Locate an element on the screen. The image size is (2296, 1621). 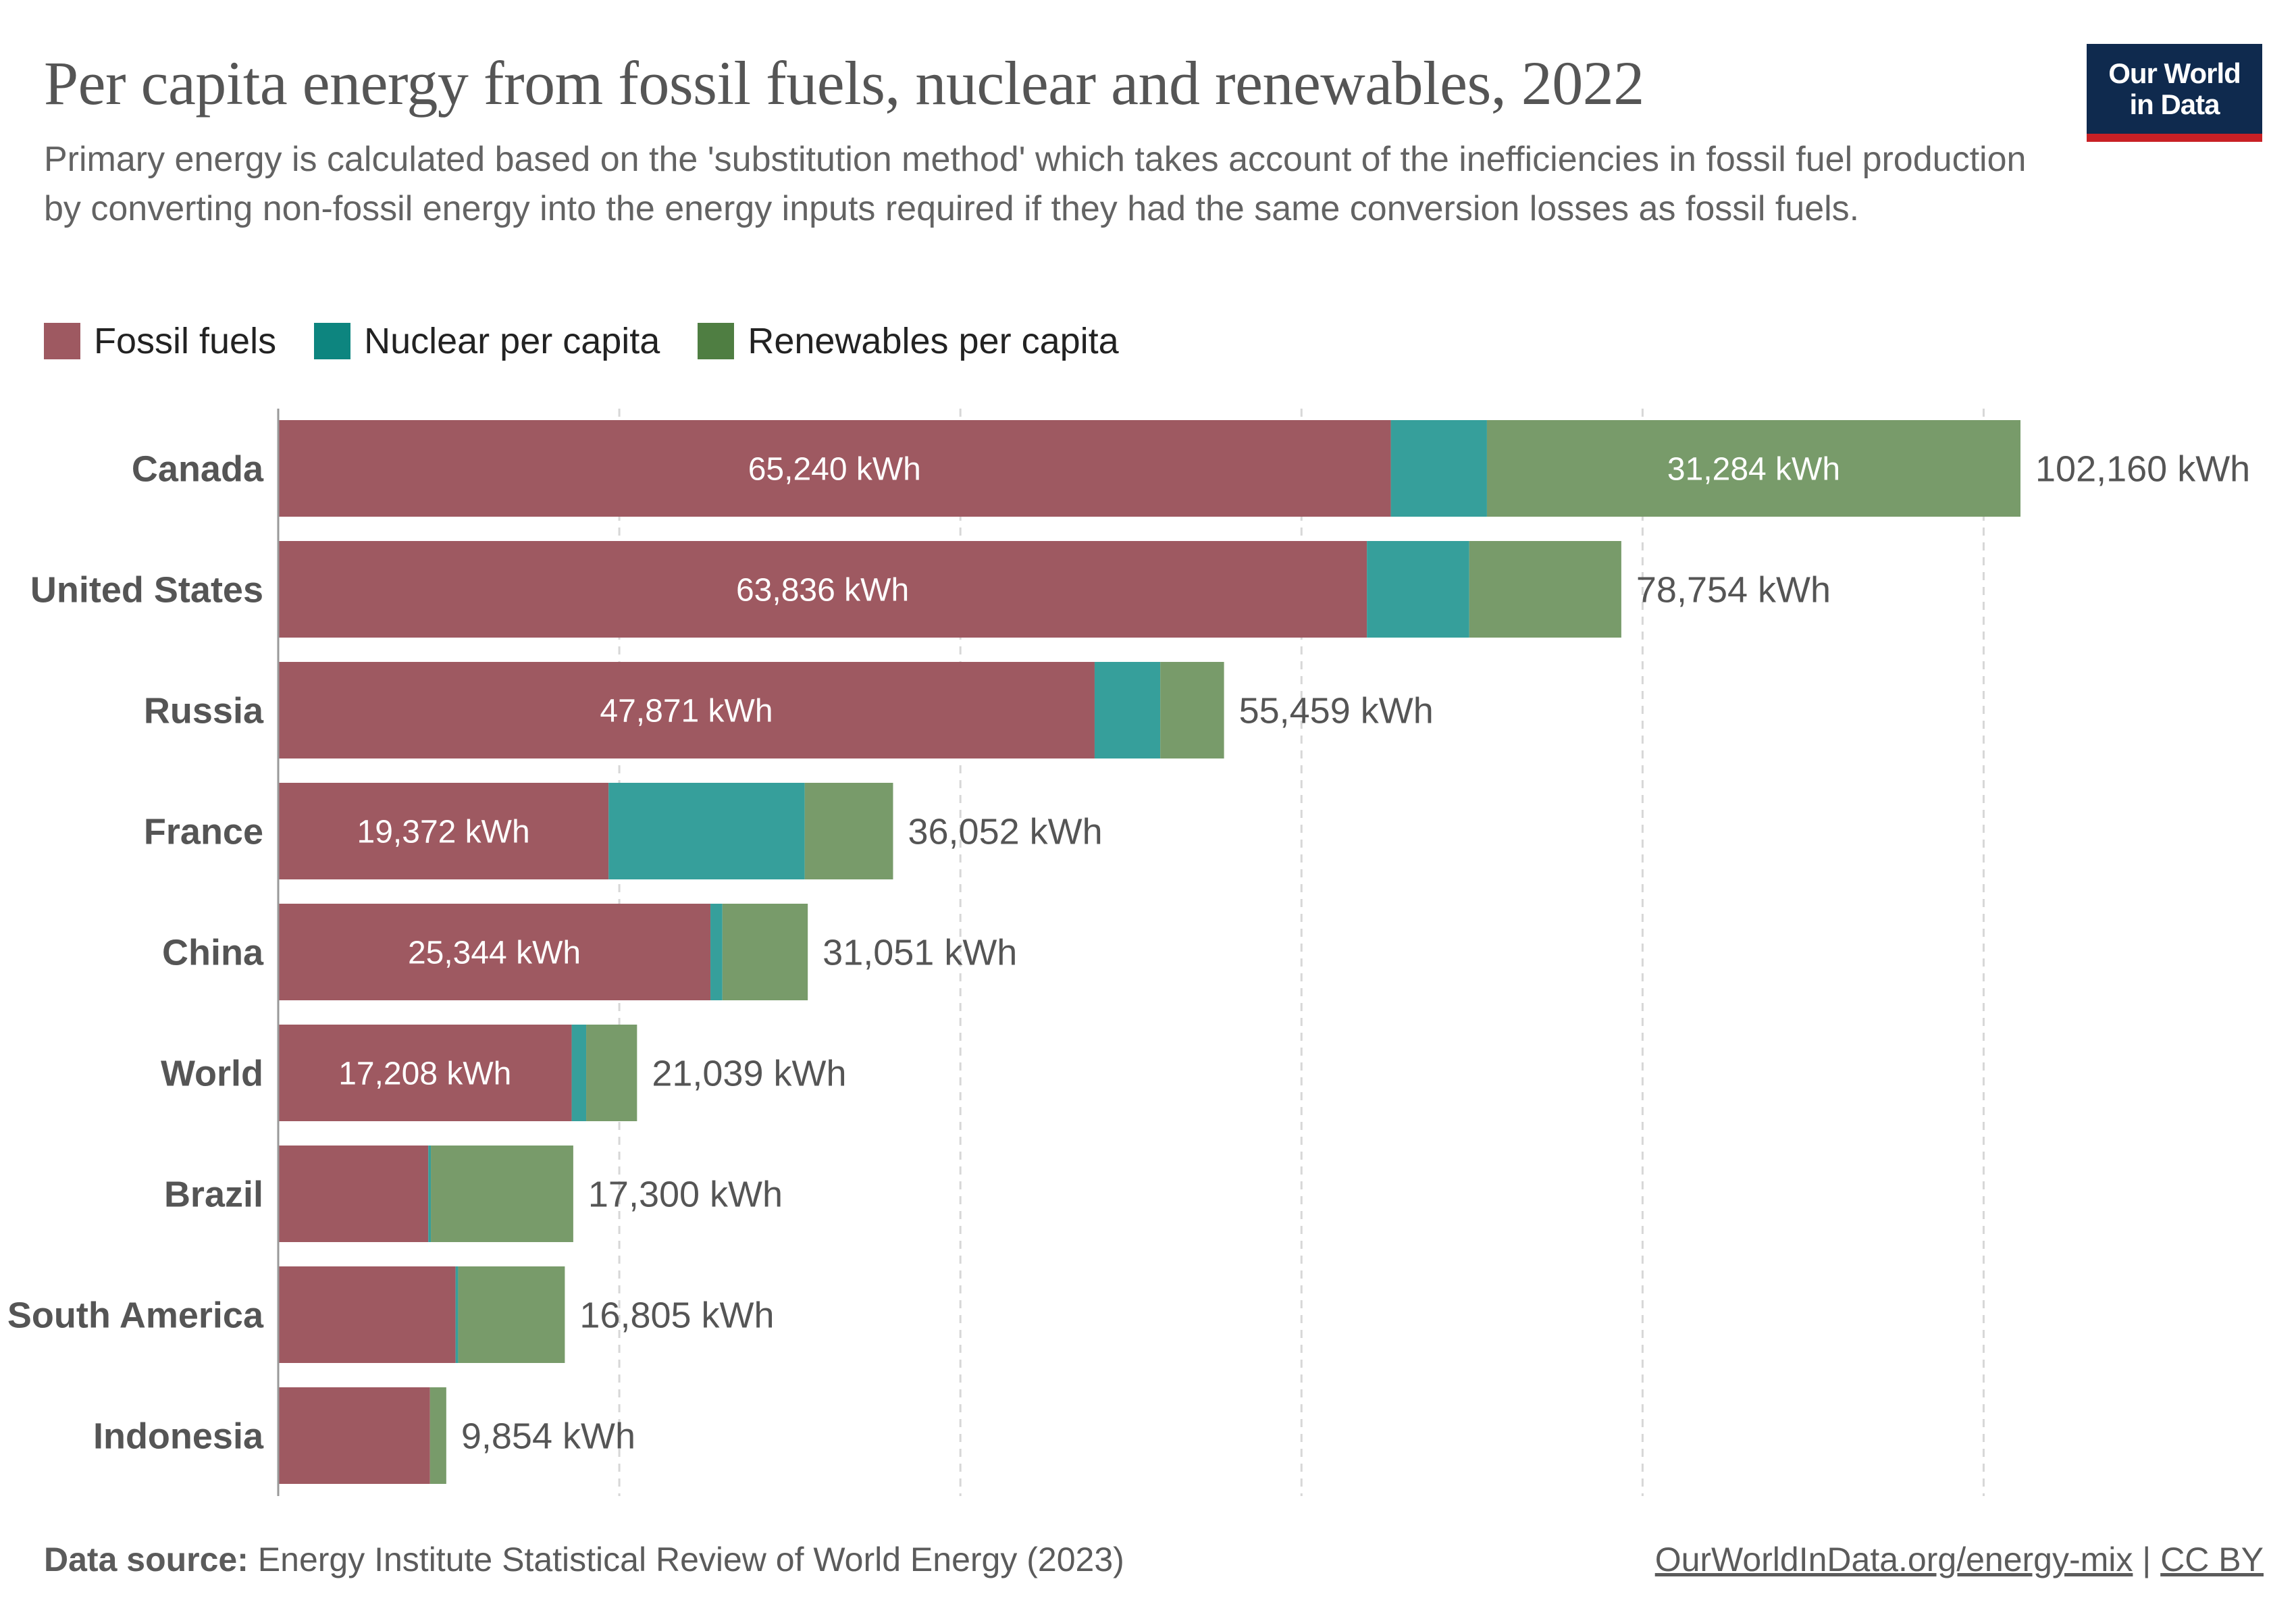
bar-france-fossil-fuels is located at coordinates (443, 831).